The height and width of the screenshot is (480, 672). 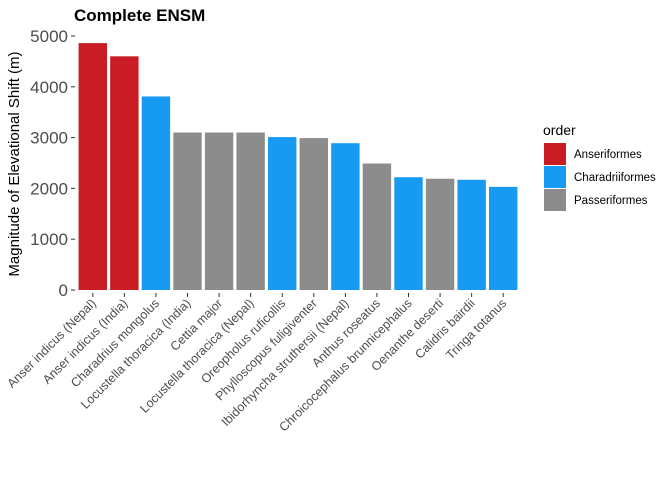 What do you see at coordinates (49, 138) in the screenshot?
I see `y-tick-label: 3000` at bounding box center [49, 138].